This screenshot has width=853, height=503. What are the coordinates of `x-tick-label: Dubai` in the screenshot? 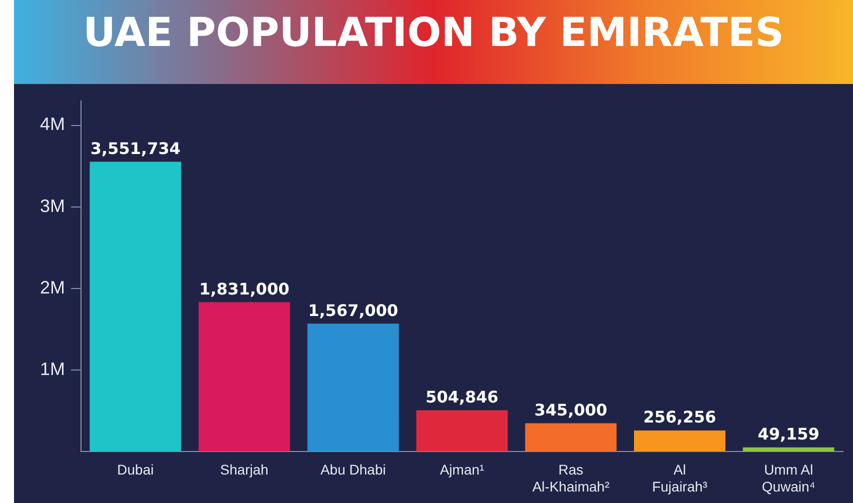 It's located at (135, 470).